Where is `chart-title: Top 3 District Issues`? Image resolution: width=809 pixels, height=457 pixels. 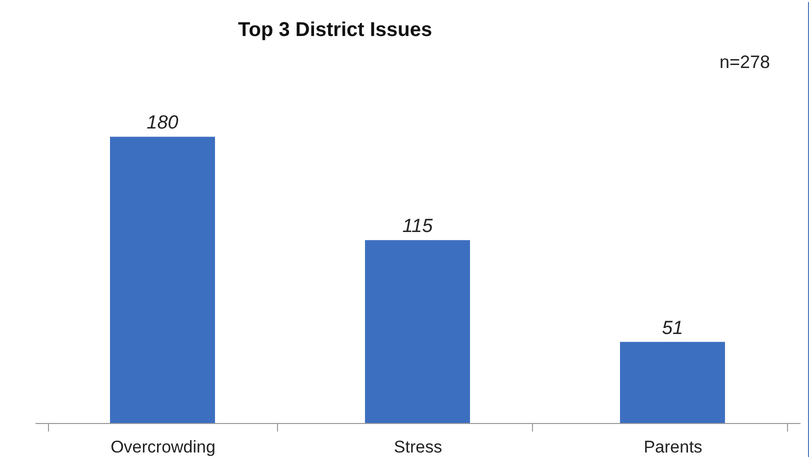
chart-title: Top 3 District Issues is located at coordinates (335, 30).